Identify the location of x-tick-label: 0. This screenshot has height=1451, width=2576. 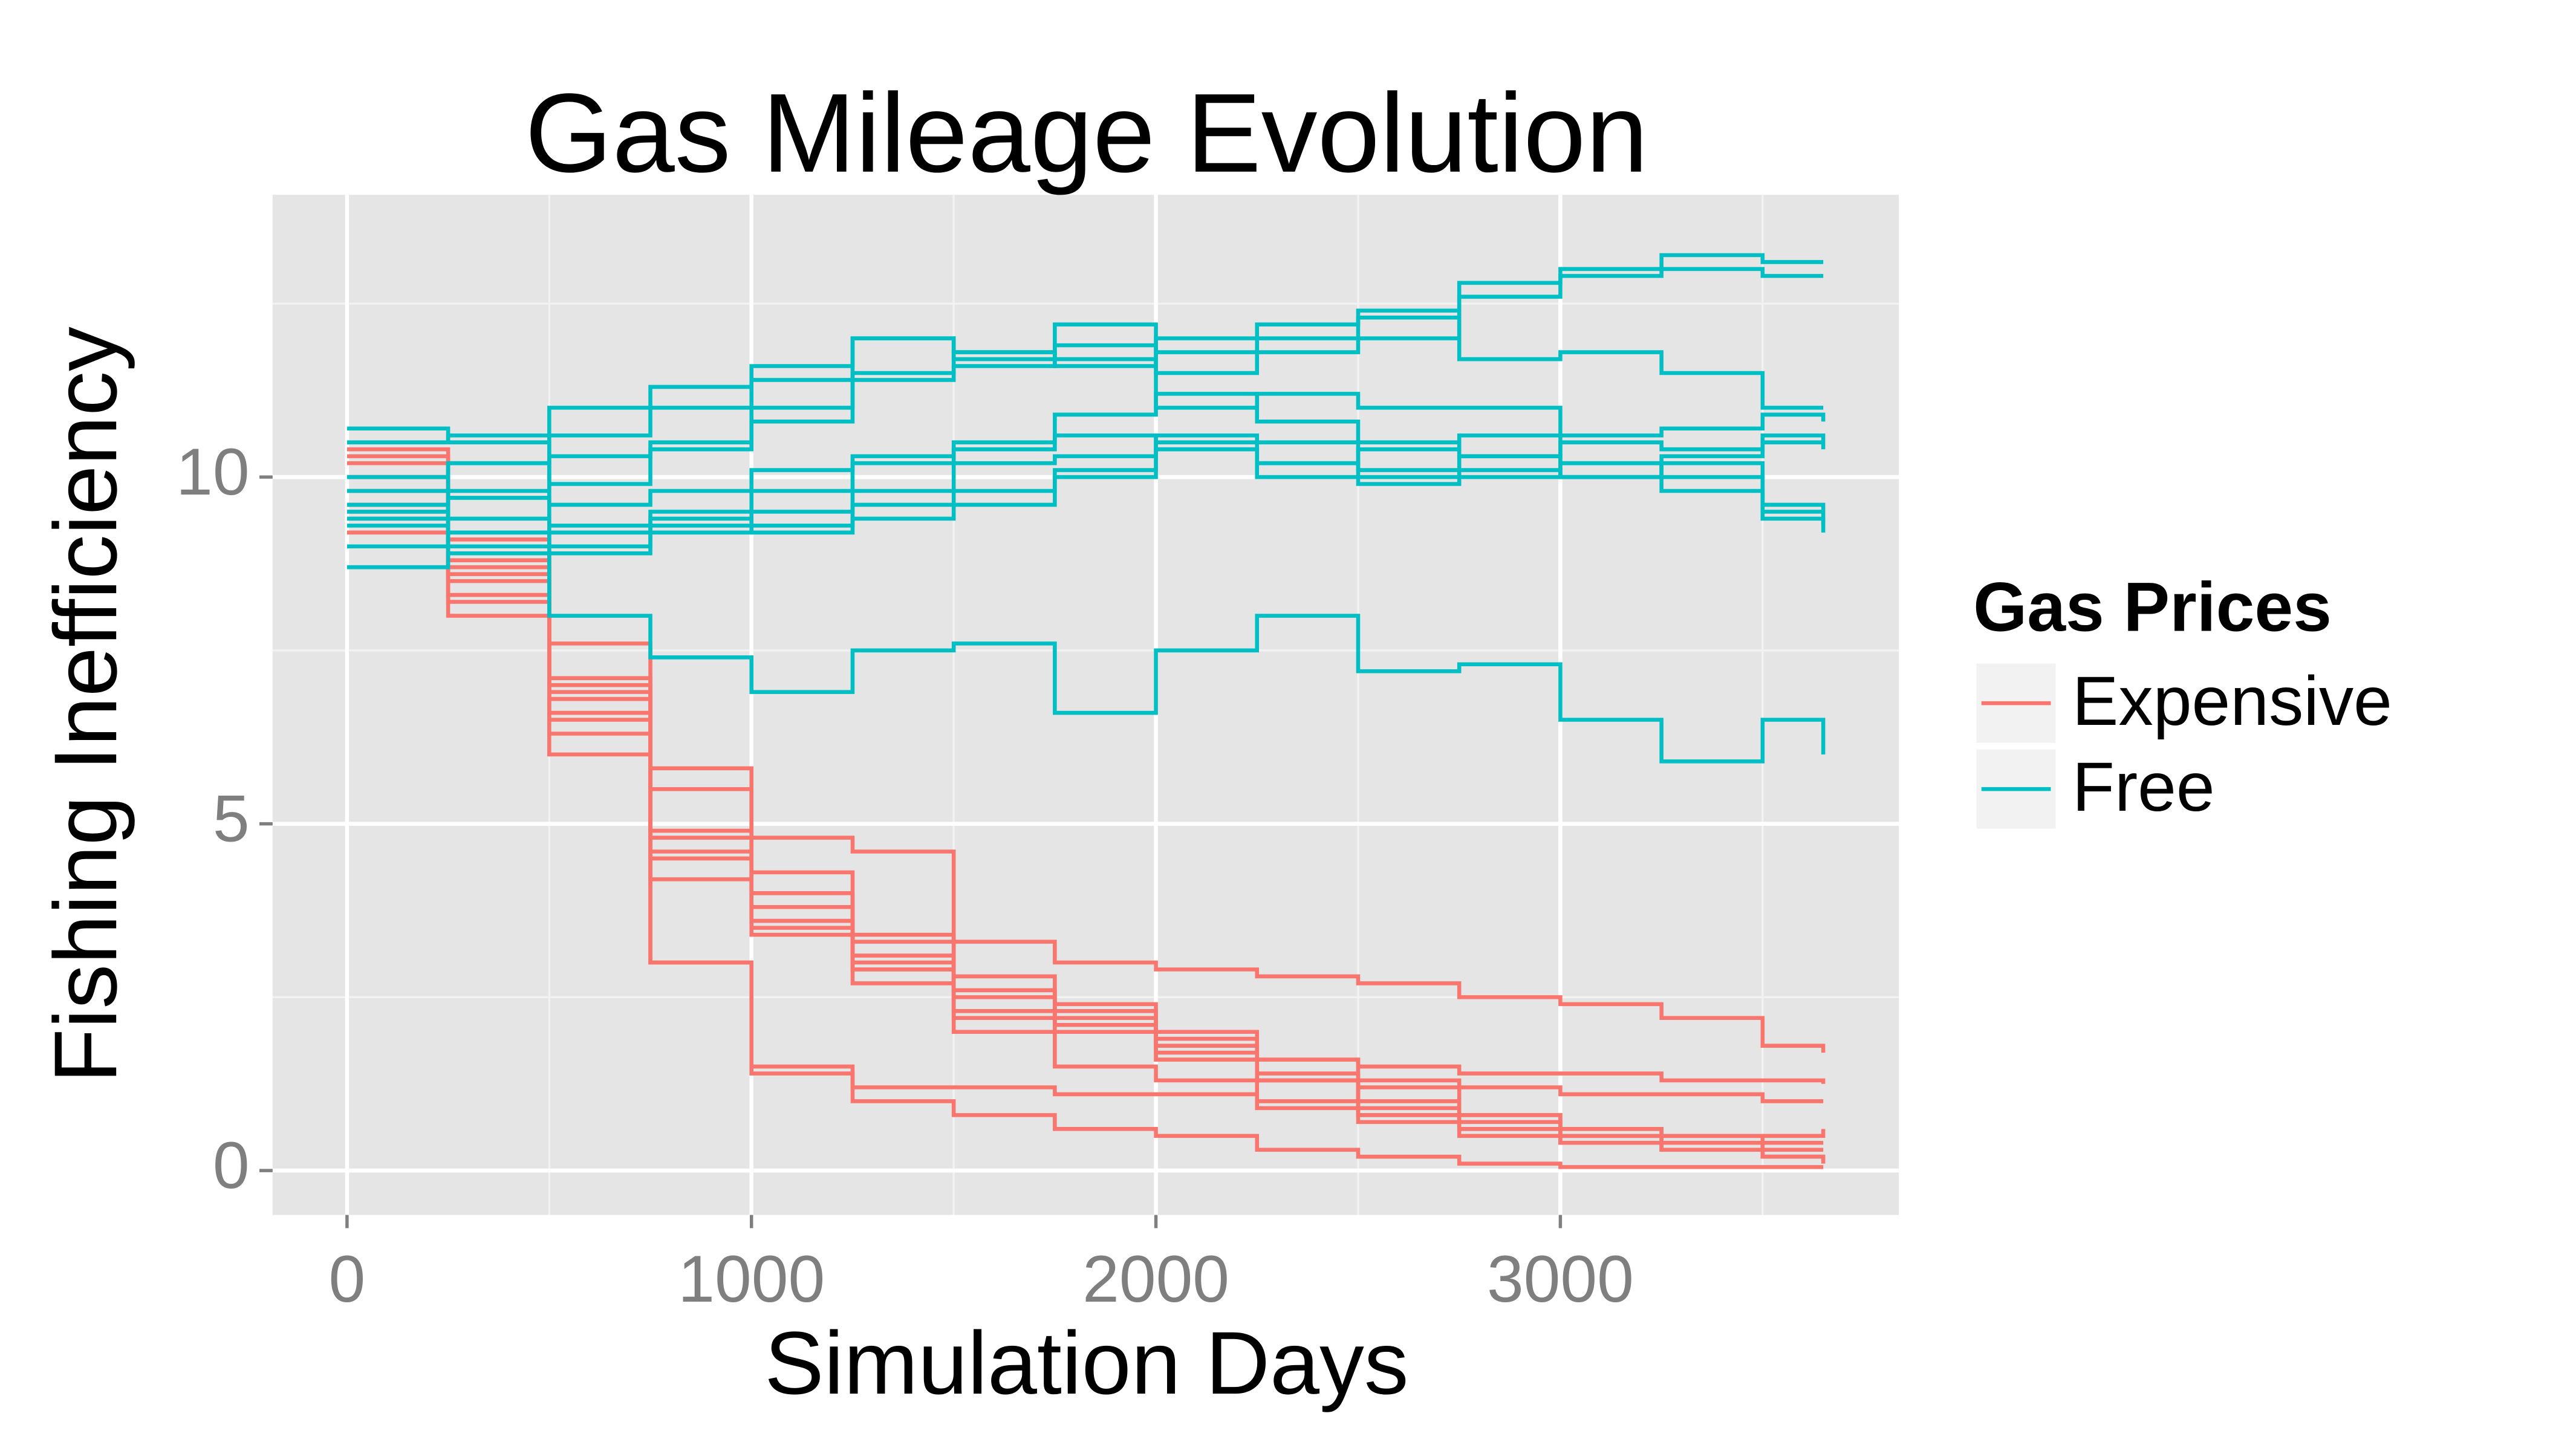
(347, 1279).